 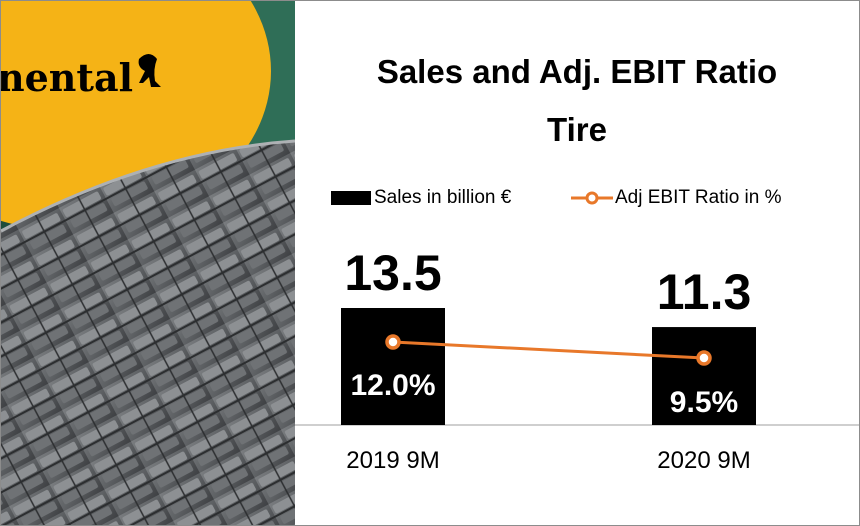 I want to click on legend-swatch-sales, so click(x=351, y=198).